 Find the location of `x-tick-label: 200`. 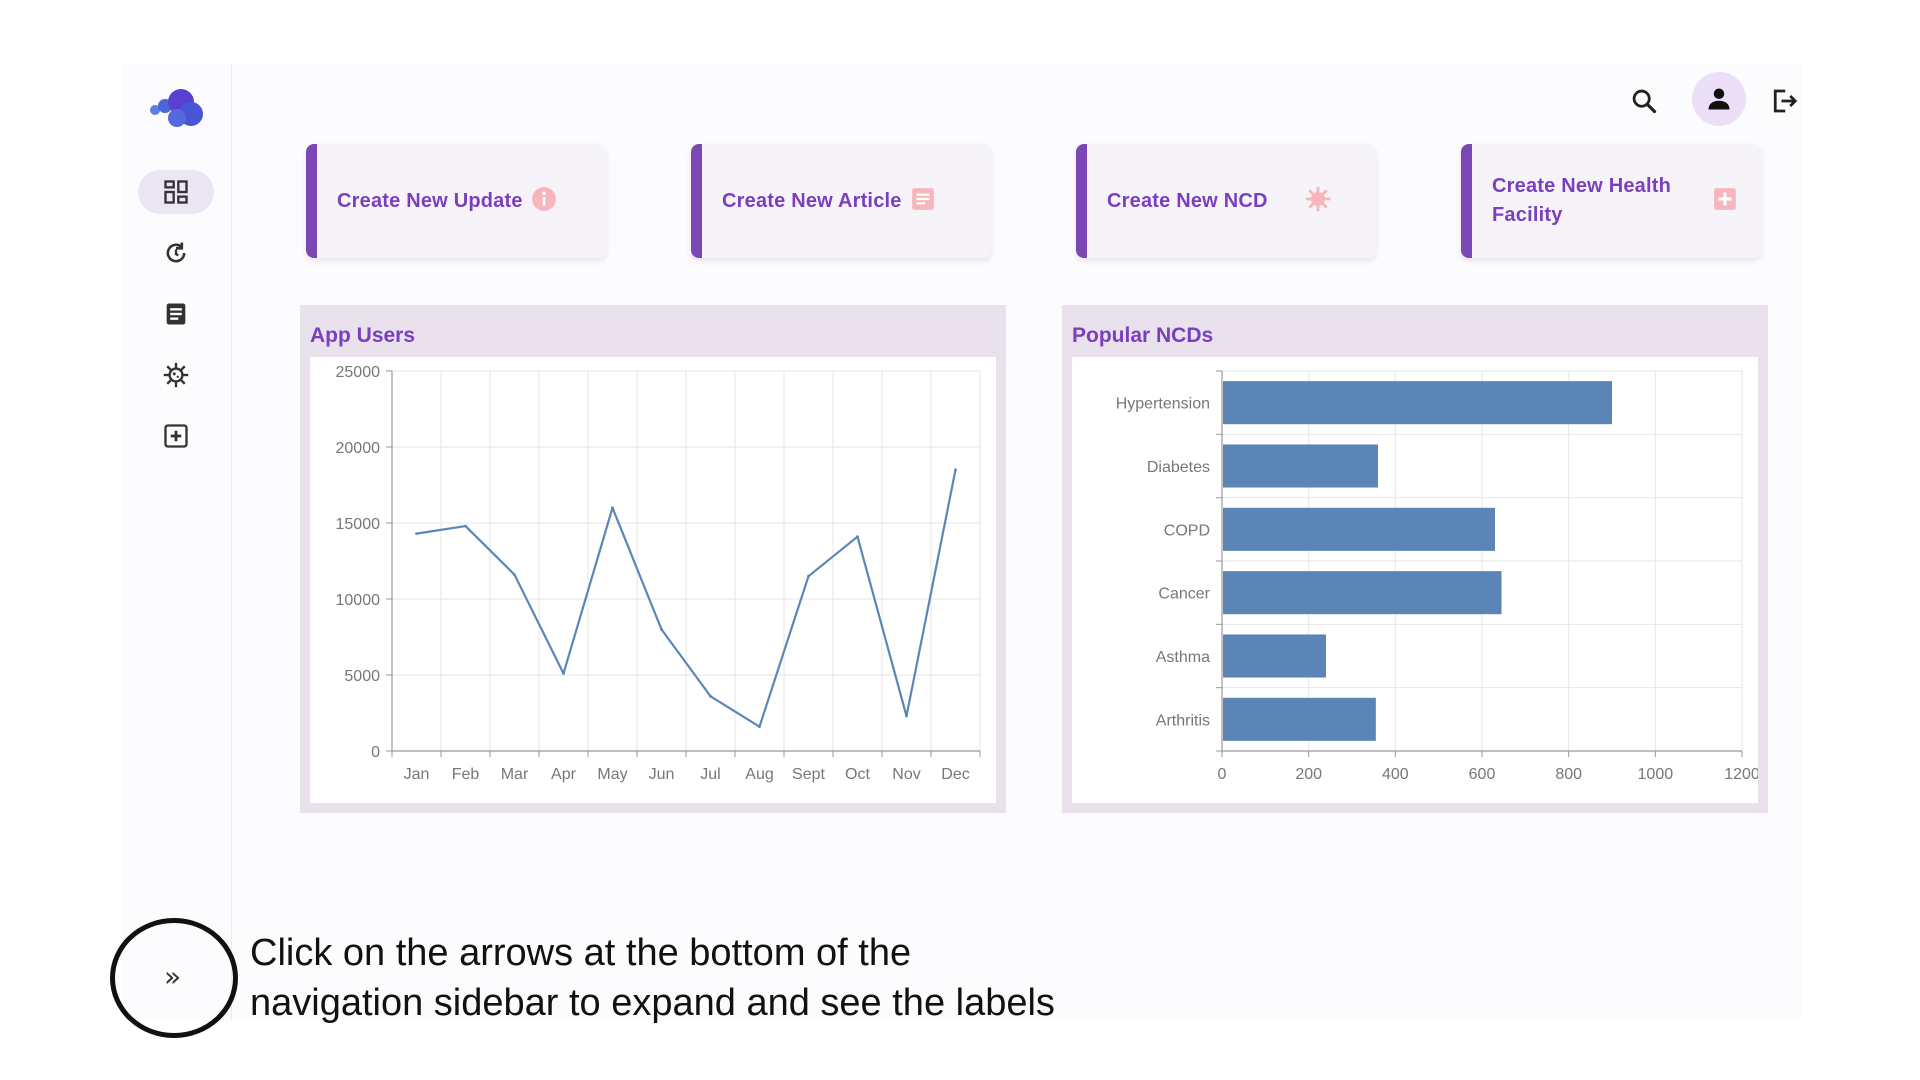

x-tick-label: 200 is located at coordinates (1308, 774).